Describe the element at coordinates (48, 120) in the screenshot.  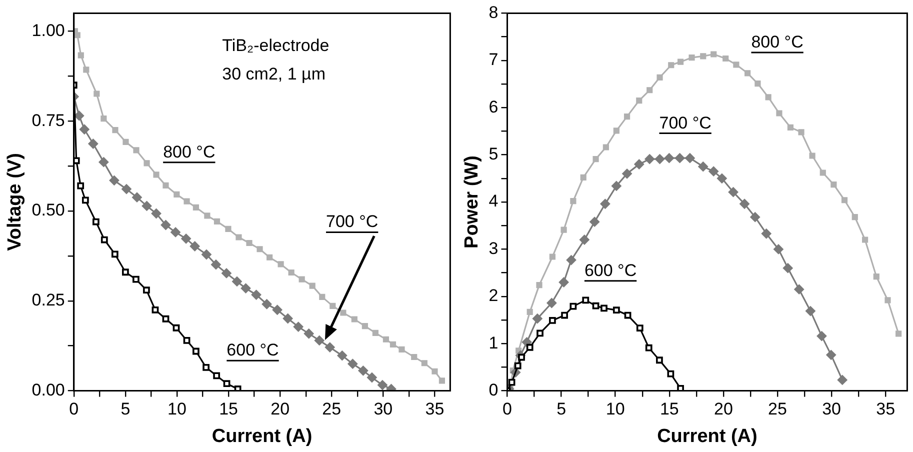
I see `y-tick-label: 0.75` at that location.